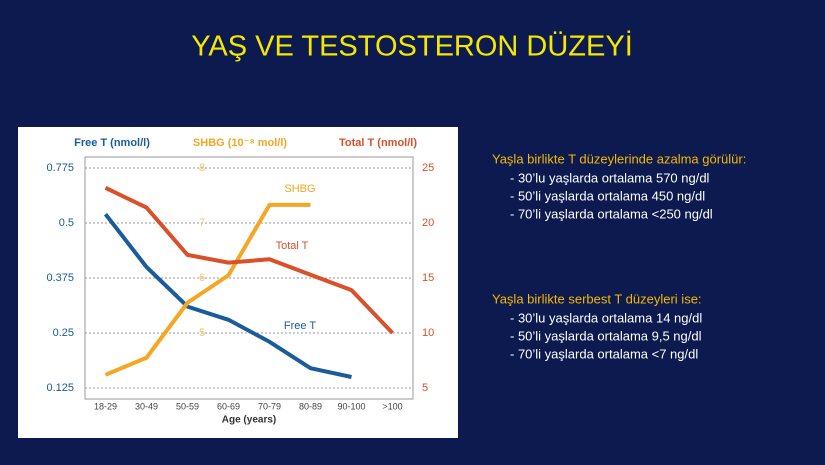 This screenshot has height=465, width=825. What do you see at coordinates (228, 406) in the screenshot?
I see `x-tick-label: 60-69` at bounding box center [228, 406].